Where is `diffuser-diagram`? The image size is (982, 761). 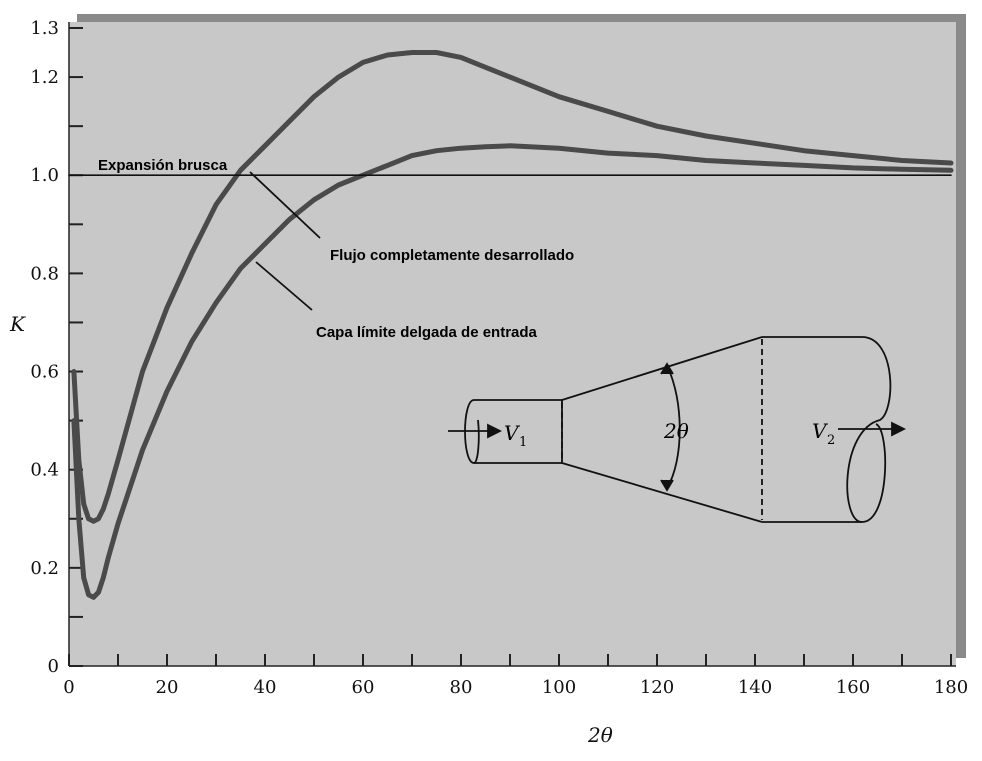
diffuser-diagram is located at coordinates (677, 429).